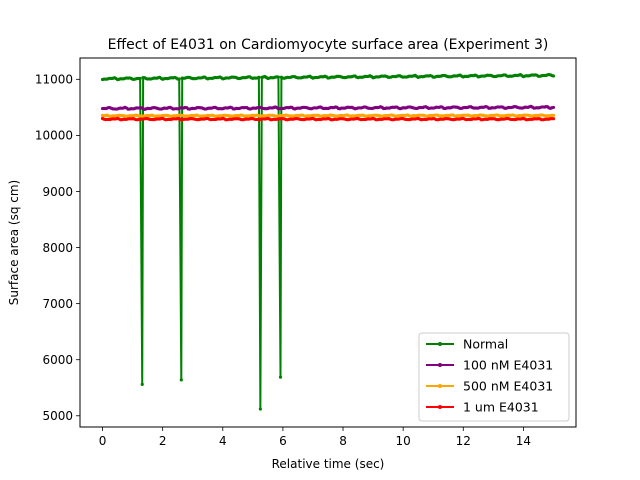 Image resolution: width=640 pixels, height=480 pixels. I want to click on y-axis: 5000 6000 7000 8000 9000 10000 11000, so click(57, 248).